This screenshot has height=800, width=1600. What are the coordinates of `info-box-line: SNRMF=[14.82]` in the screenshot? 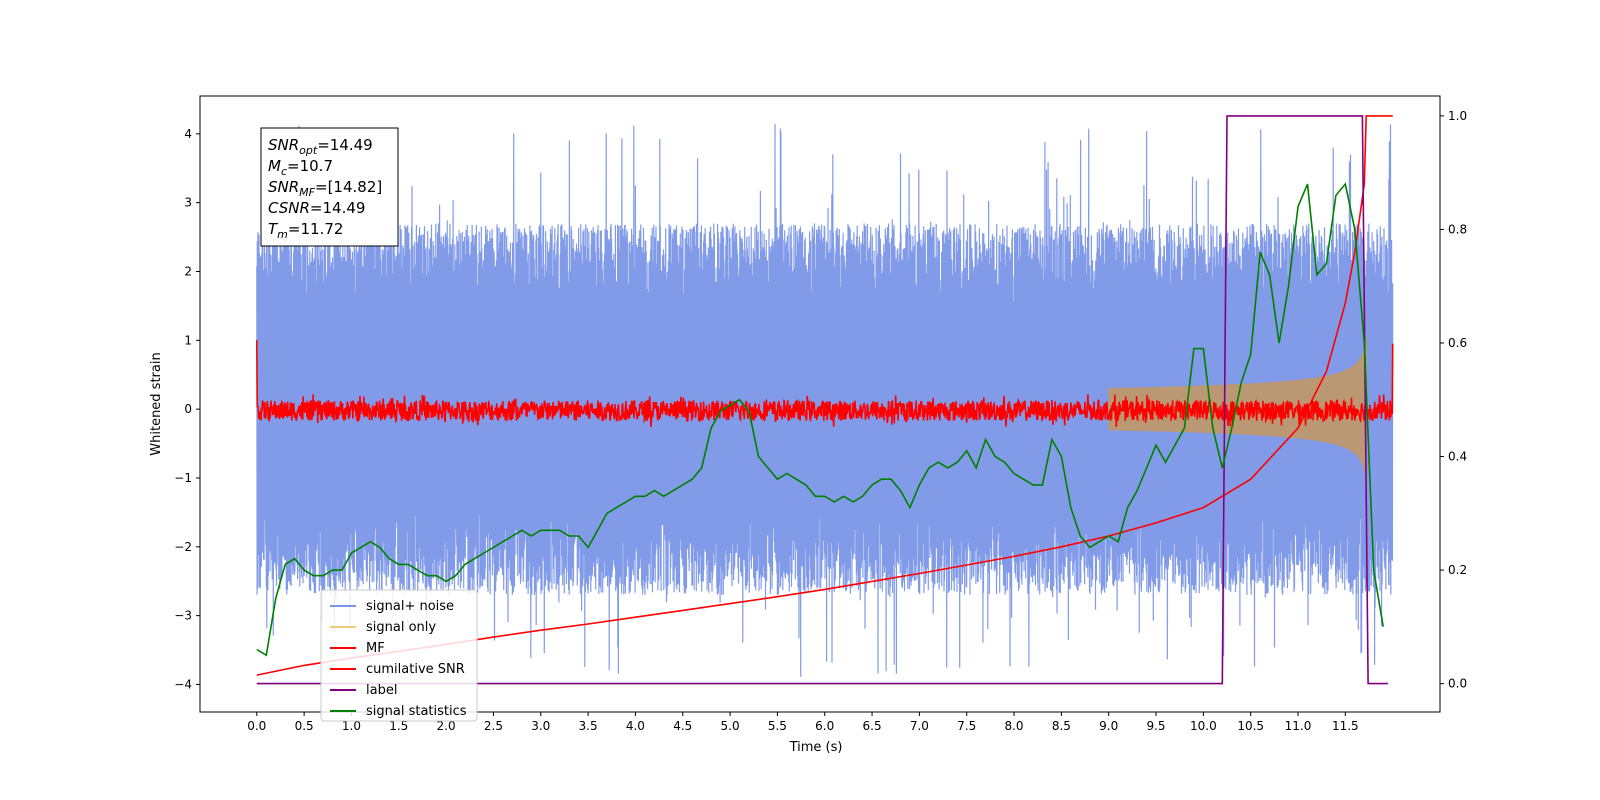 It's located at (325, 188).